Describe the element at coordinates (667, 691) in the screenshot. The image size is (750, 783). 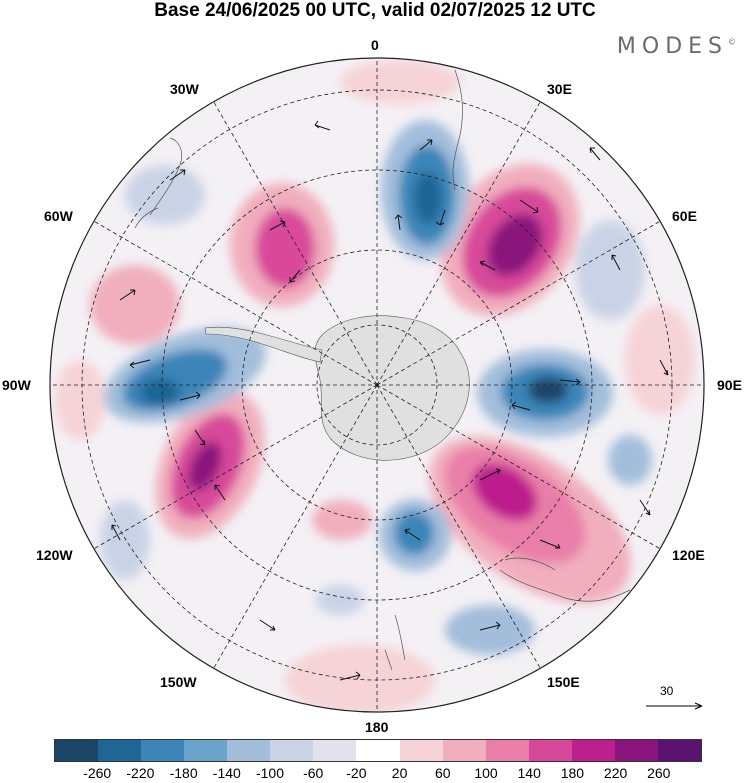
I see `wind-reference-label: 30` at that location.